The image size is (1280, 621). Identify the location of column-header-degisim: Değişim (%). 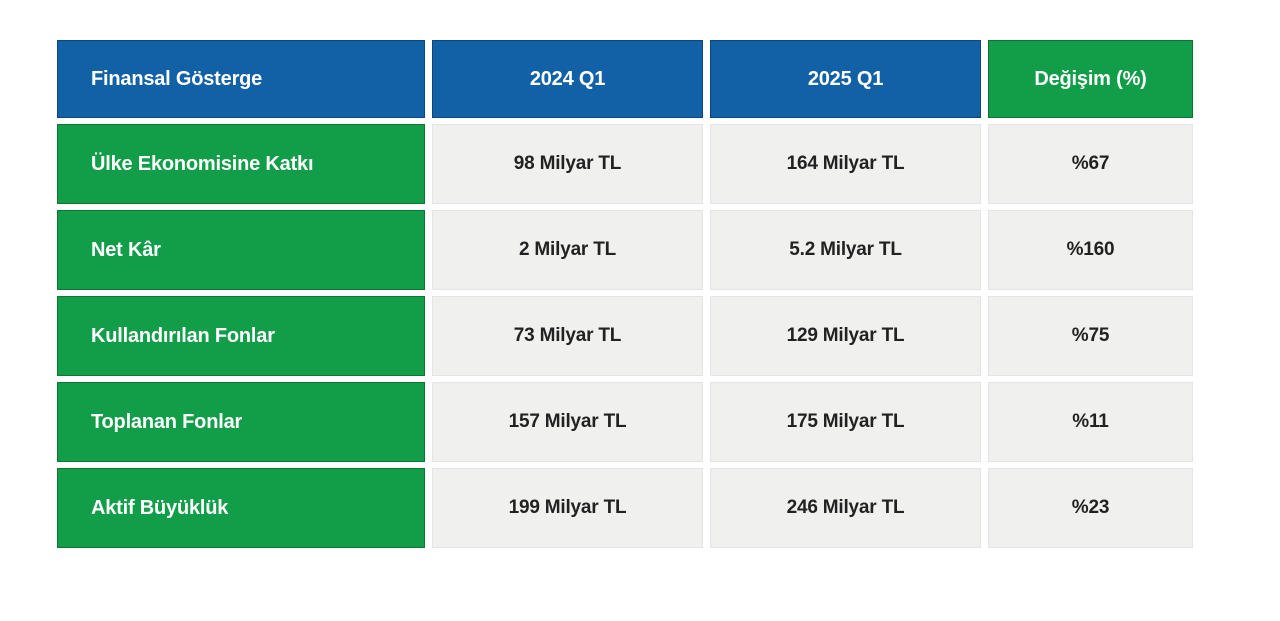
(1090, 79).